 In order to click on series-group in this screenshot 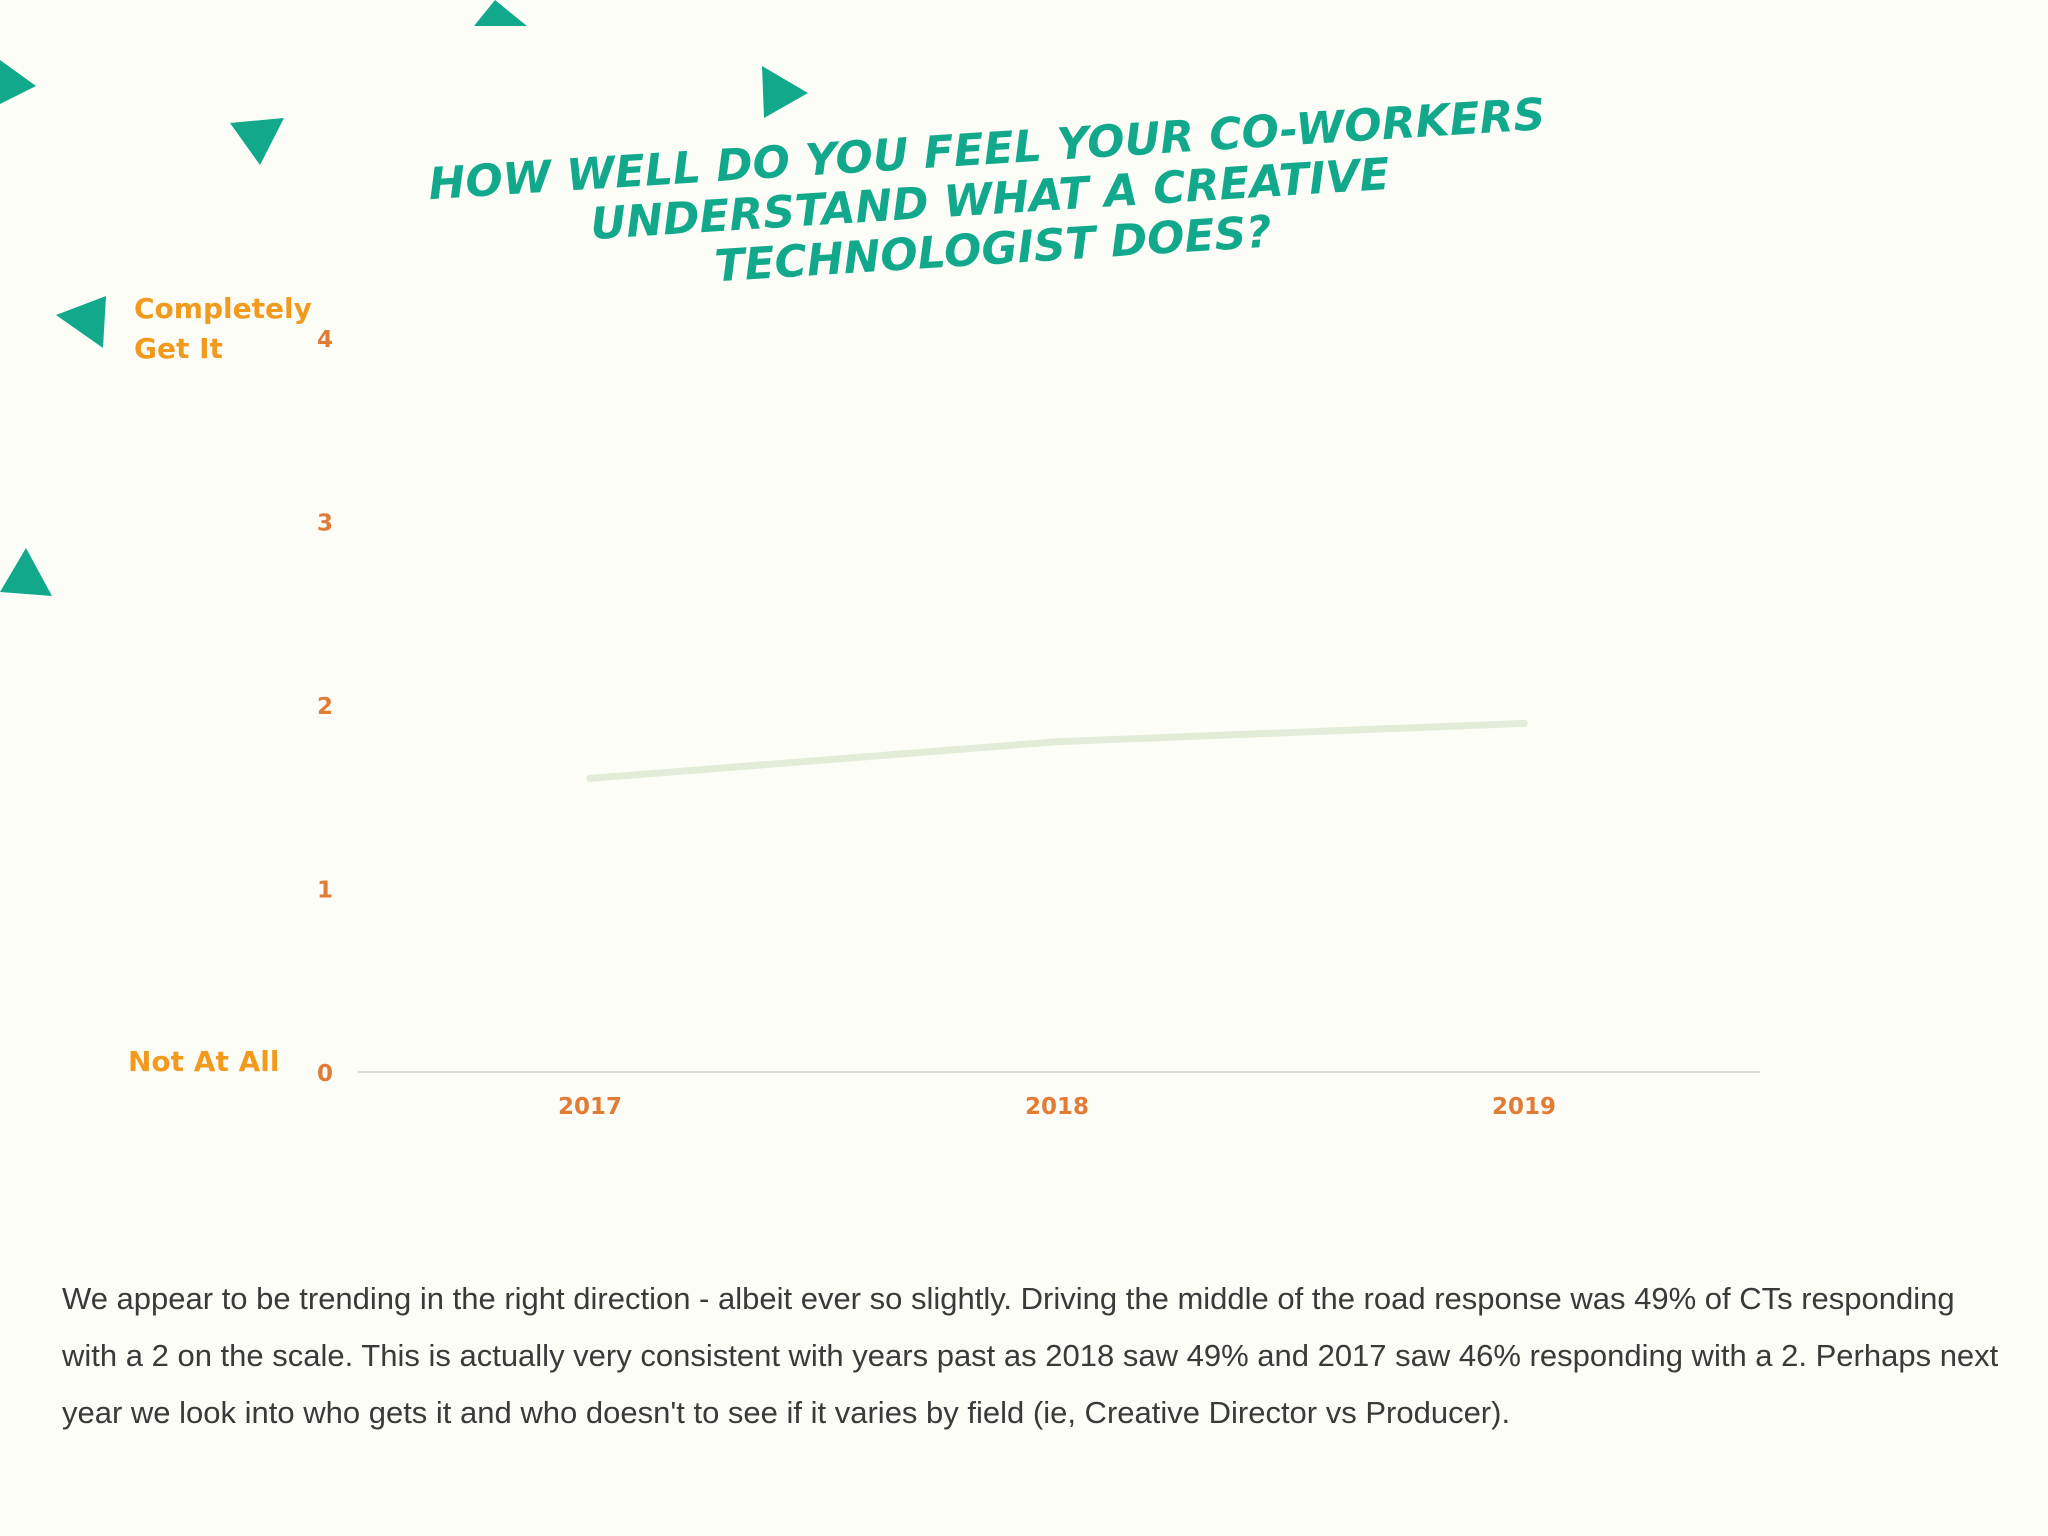, I will do `click(1057, 750)`.